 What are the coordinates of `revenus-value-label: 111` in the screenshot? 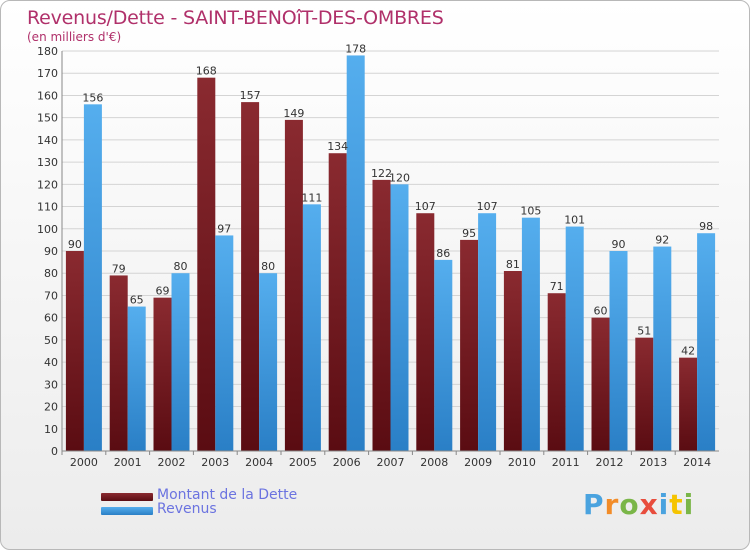 It's located at (311, 197).